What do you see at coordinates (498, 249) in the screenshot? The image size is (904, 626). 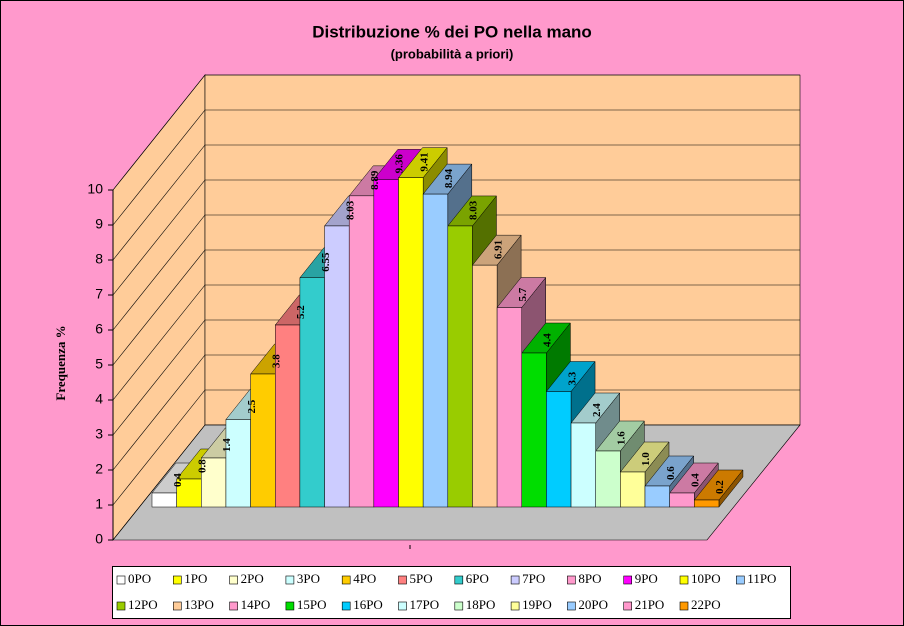 I see `data-label: 6.91` at bounding box center [498, 249].